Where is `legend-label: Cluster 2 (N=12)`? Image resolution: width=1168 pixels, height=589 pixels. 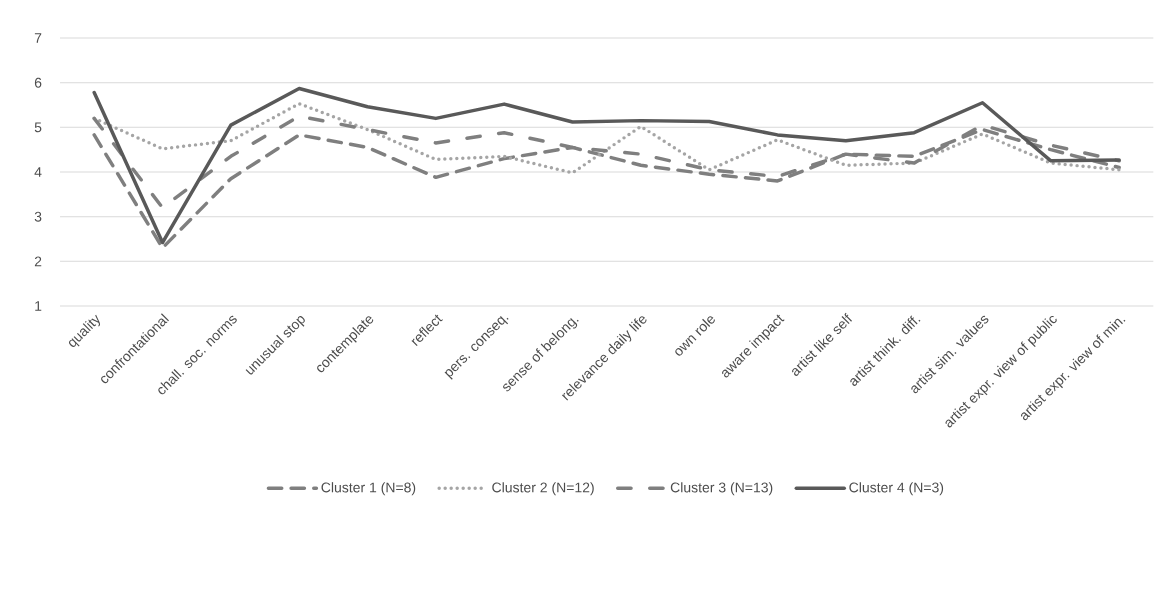
legend-label: Cluster 2 (N=12) is located at coordinates (543, 489).